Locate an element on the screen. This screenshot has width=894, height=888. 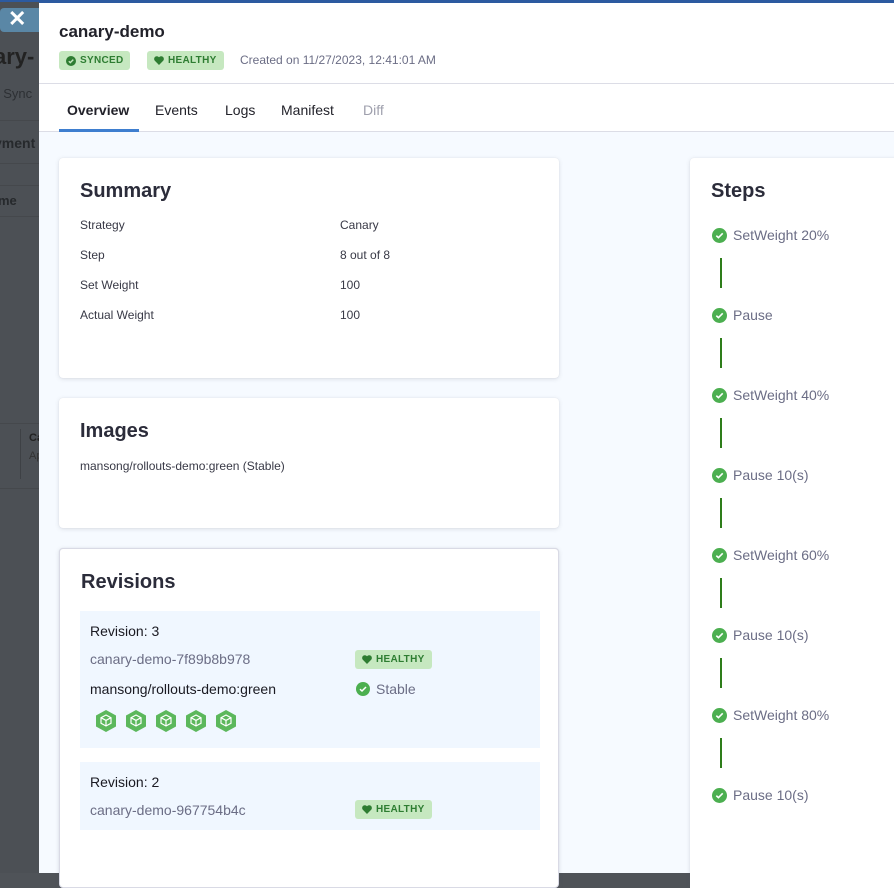
revision-image: mansong/rollouts-demo:green is located at coordinates (183, 689).